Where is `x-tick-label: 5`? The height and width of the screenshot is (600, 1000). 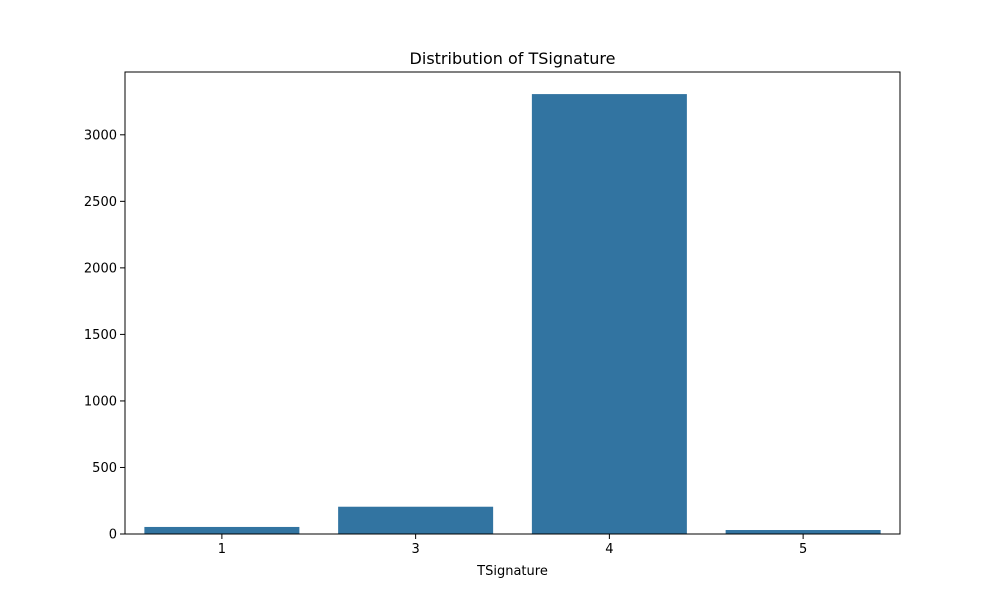 x-tick-label: 5 is located at coordinates (803, 549).